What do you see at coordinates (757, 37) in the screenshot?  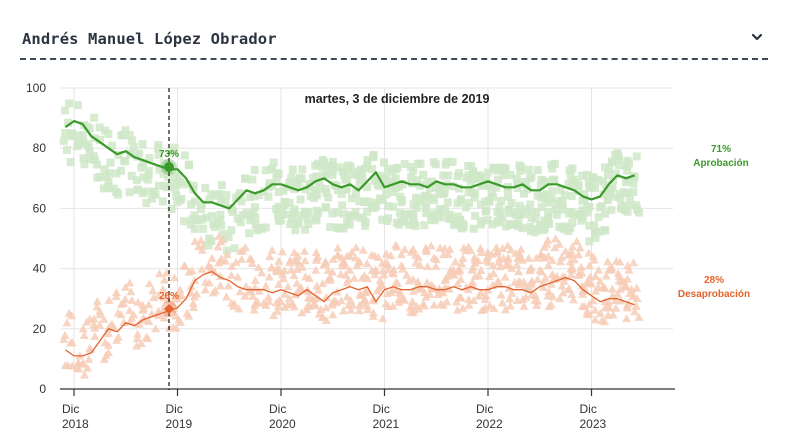 I see `chevron-down-icon` at bounding box center [757, 37].